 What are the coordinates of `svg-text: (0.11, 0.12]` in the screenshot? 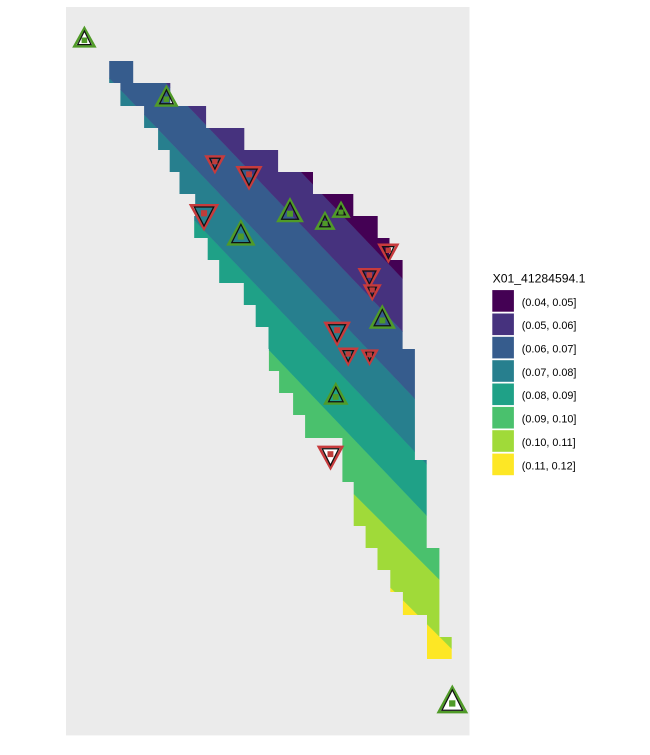 It's located at (549, 466).